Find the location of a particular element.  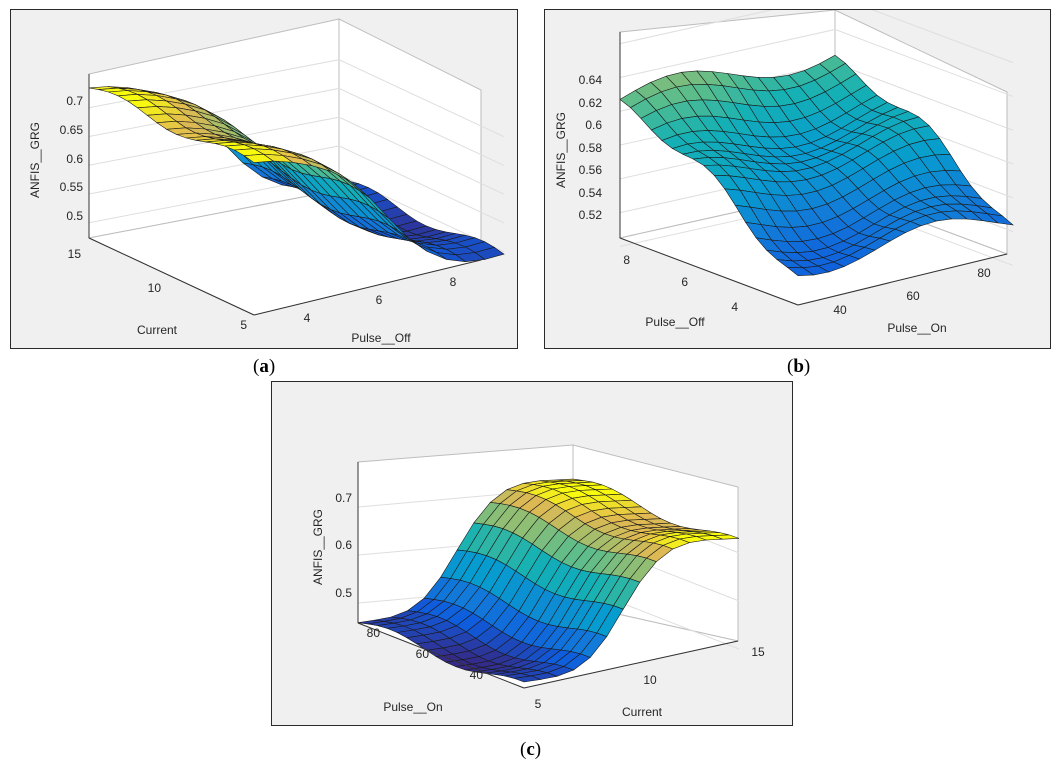

grid-lines-a is located at coordinates (296, 156).